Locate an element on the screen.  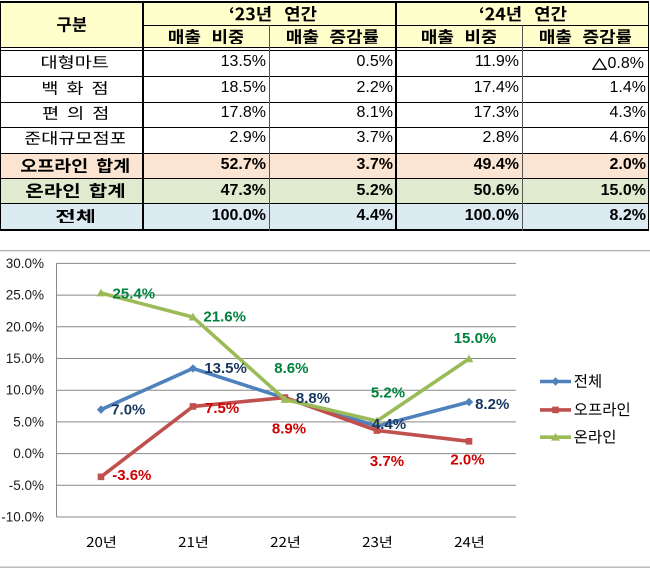
svg-text: 2.0% is located at coordinates (467, 460).